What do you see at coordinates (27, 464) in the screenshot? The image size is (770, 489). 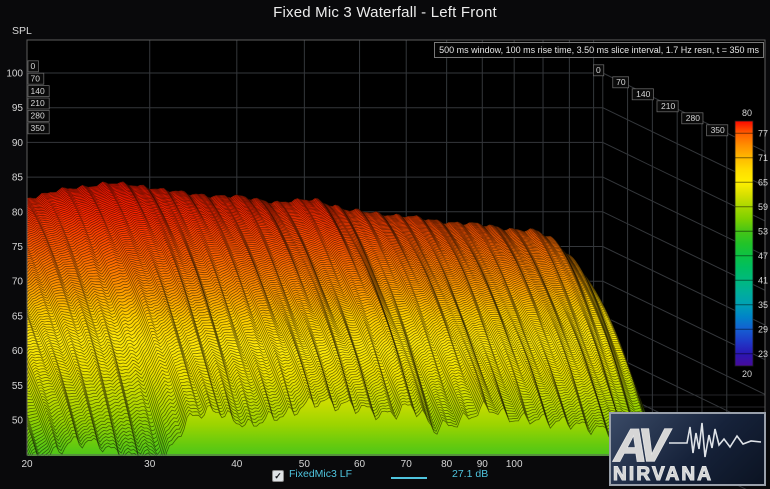 I see `freq-tick-label: 20` at bounding box center [27, 464].